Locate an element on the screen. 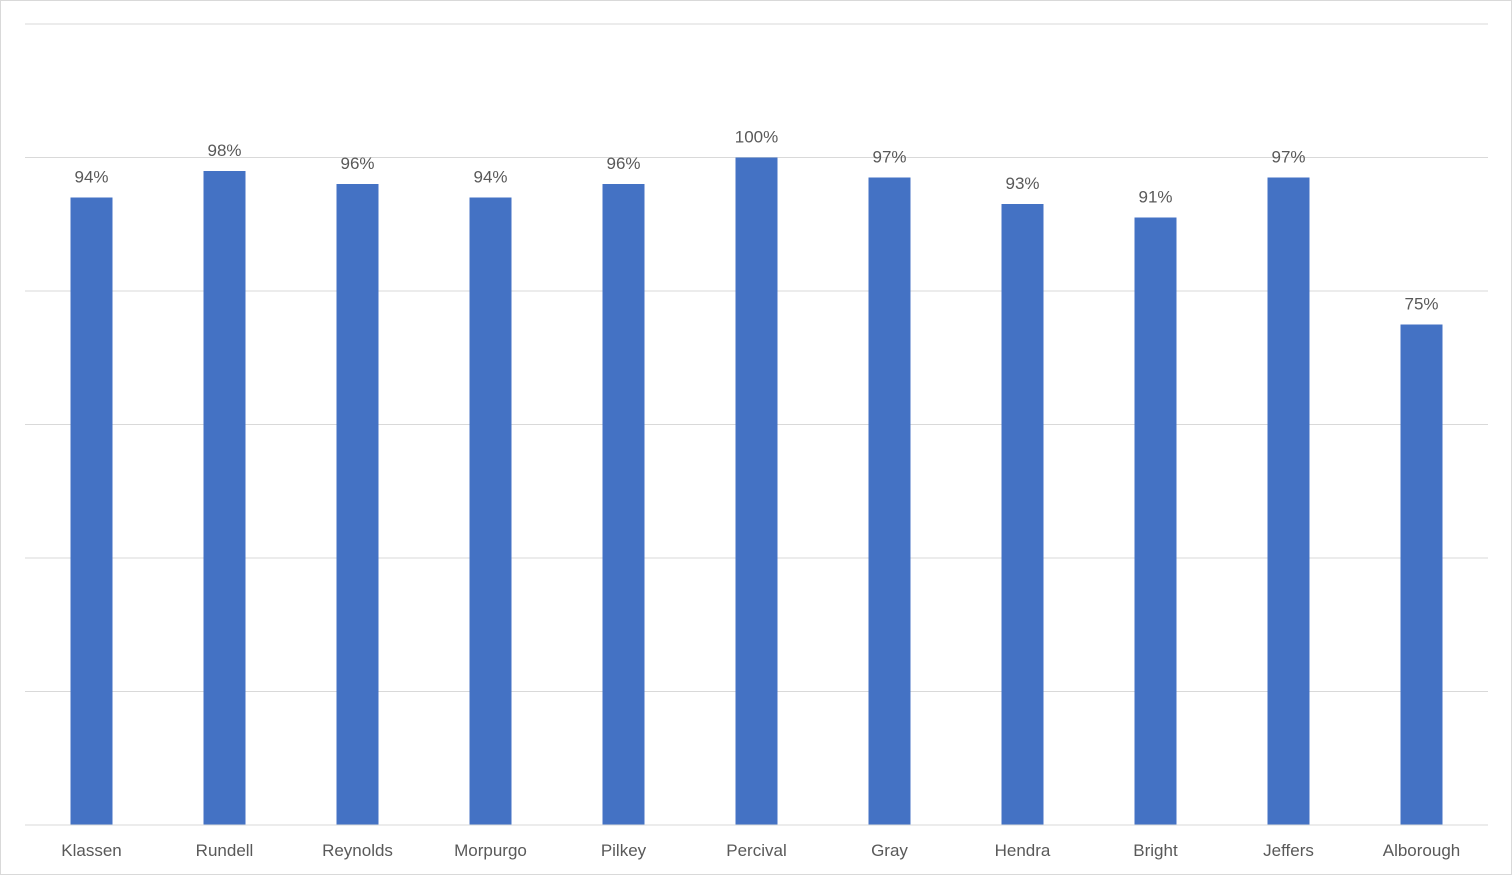 Image resolution: width=1512 pixels, height=875 pixels. data-label-hendra: 93% is located at coordinates (1022, 183).